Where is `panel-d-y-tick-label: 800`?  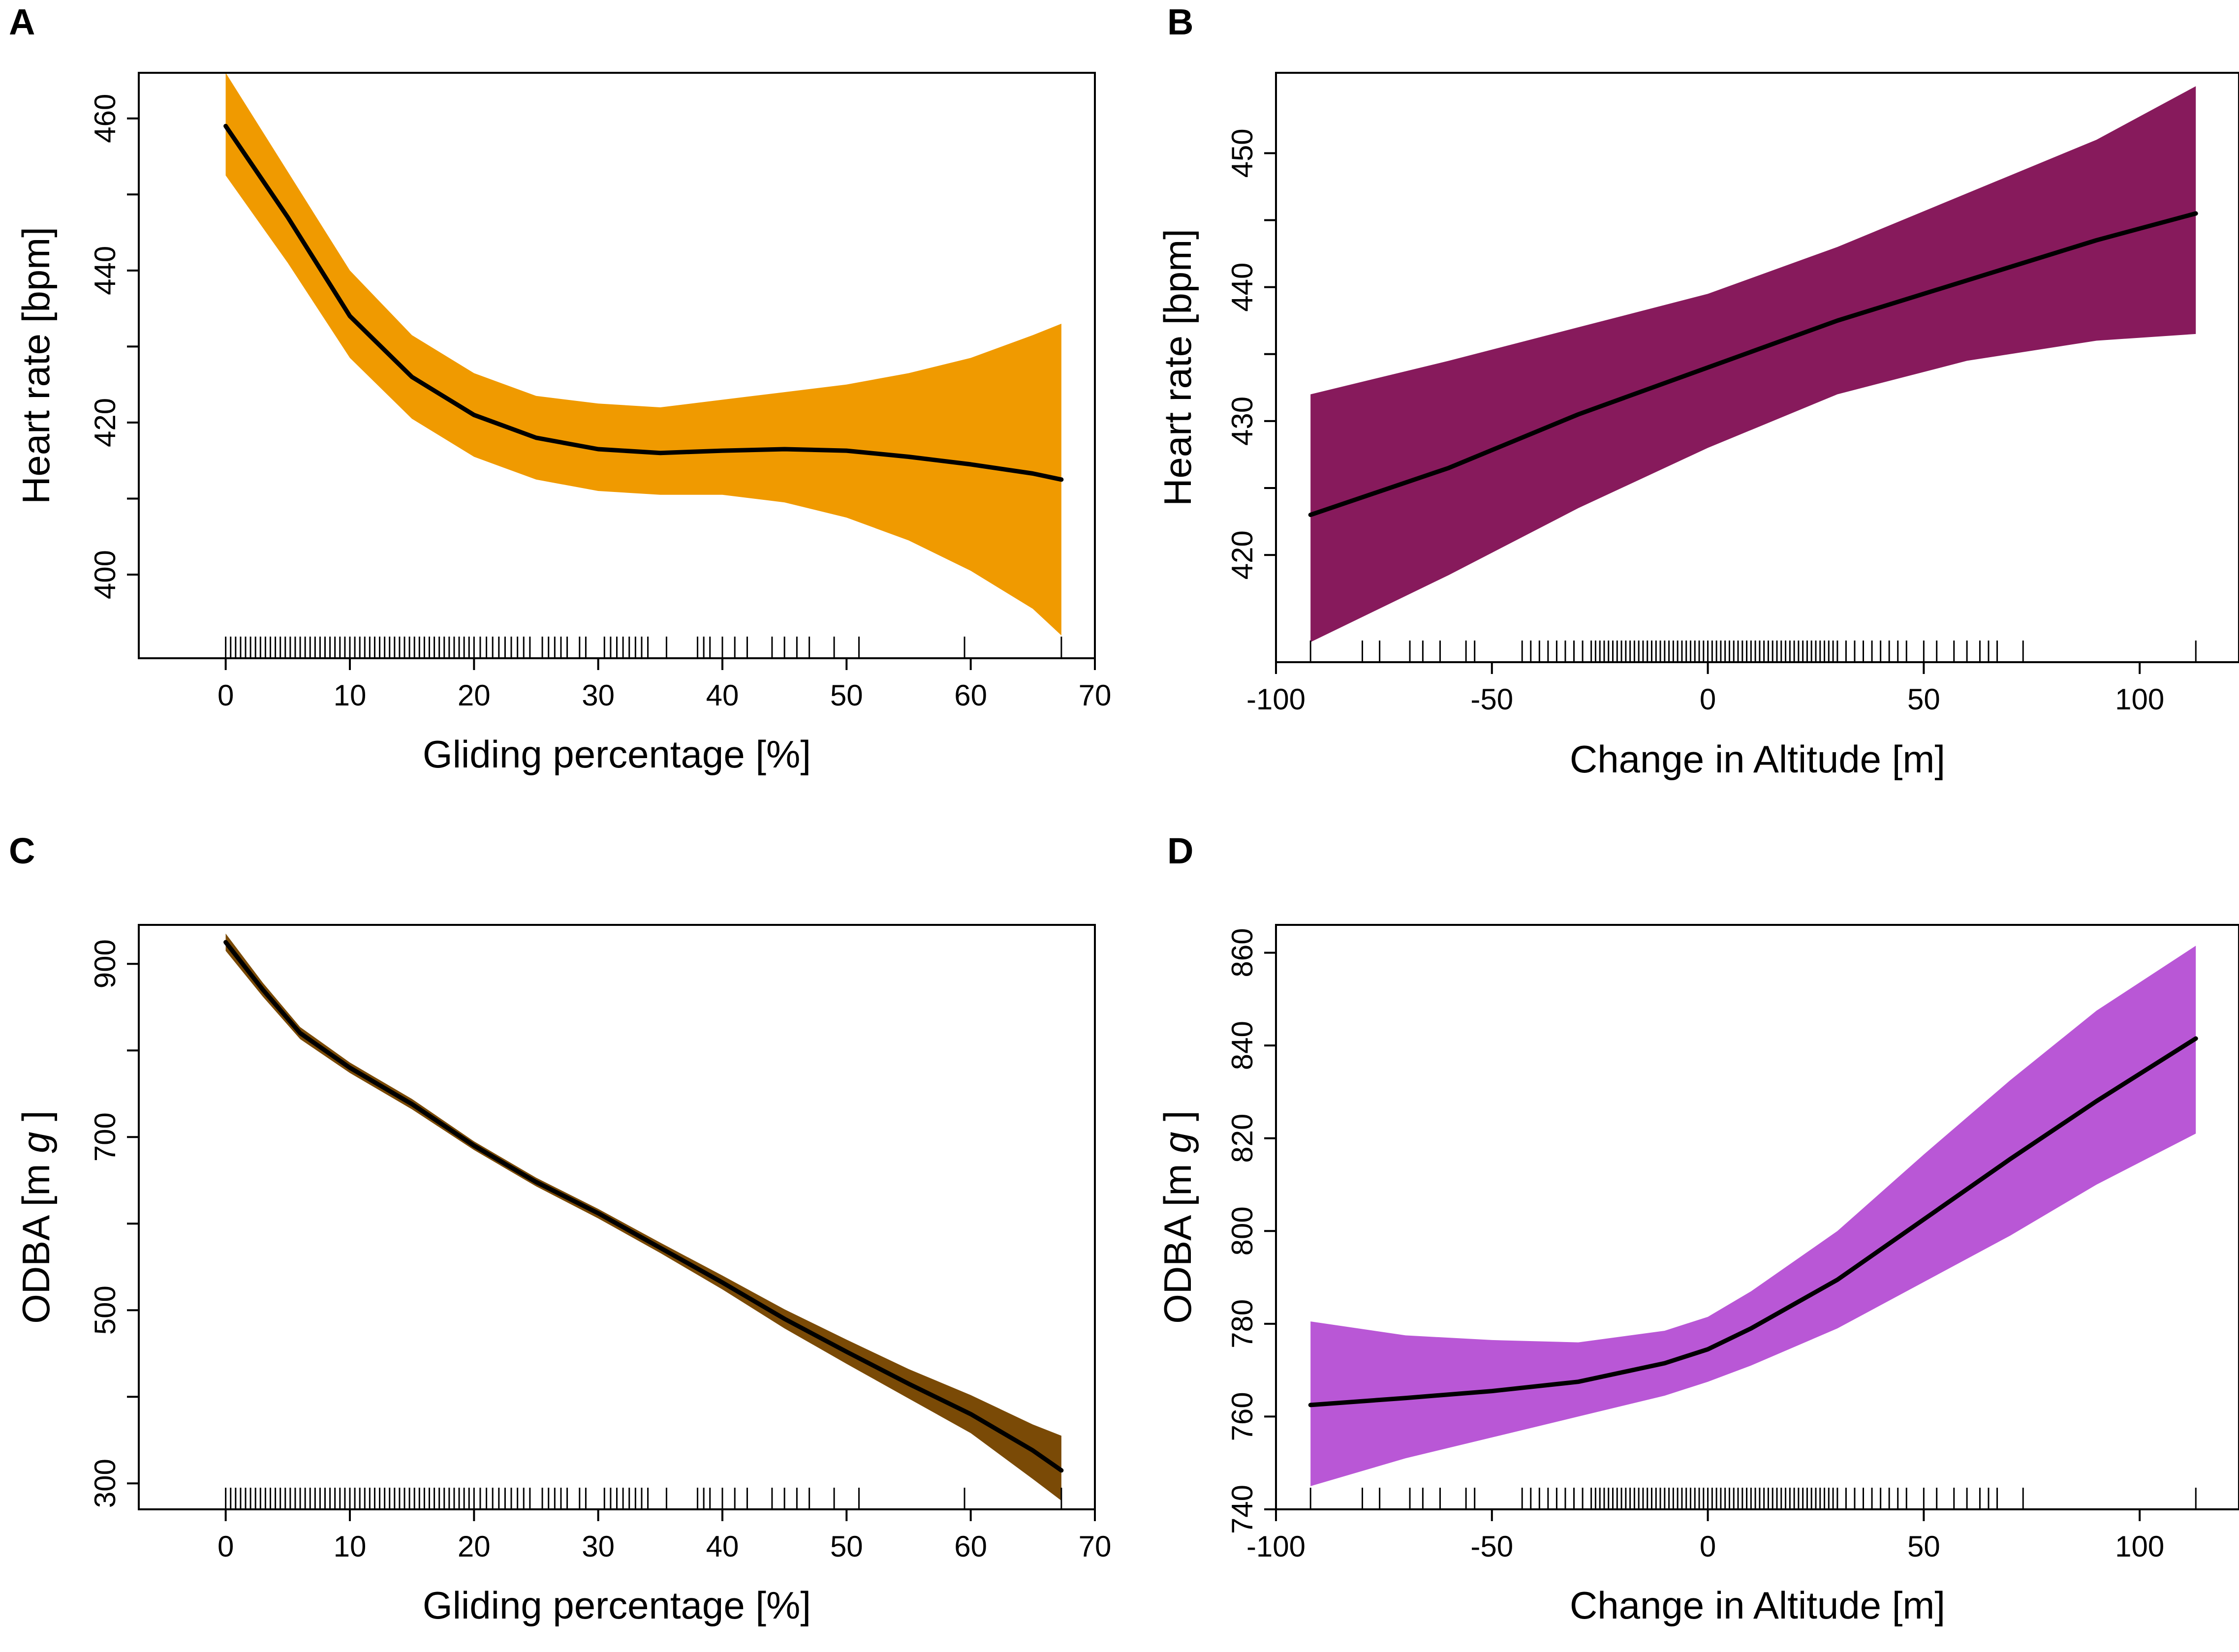 panel-d-y-tick-label: 800 is located at coordinates (1242, 1230).